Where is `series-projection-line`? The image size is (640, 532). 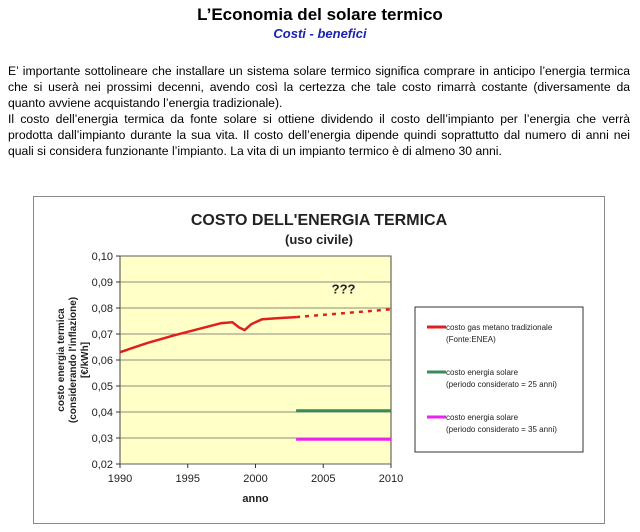 series-projection-line is located at coordinates (343, 313).